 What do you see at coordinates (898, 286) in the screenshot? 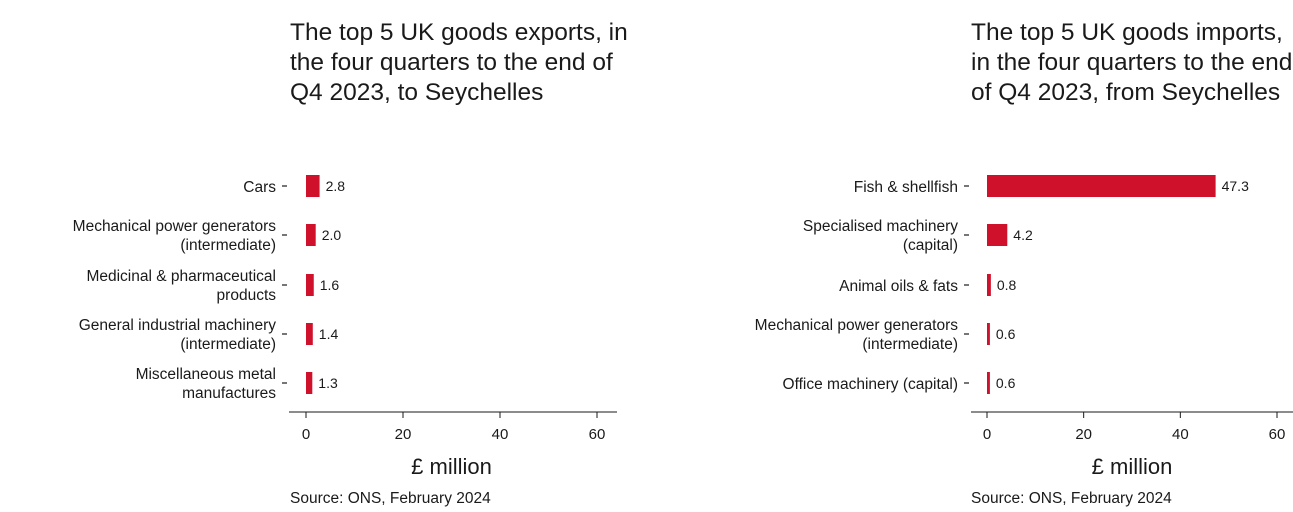
I see `category-label: Animal oils & fats` at bounding box center [898, 286].